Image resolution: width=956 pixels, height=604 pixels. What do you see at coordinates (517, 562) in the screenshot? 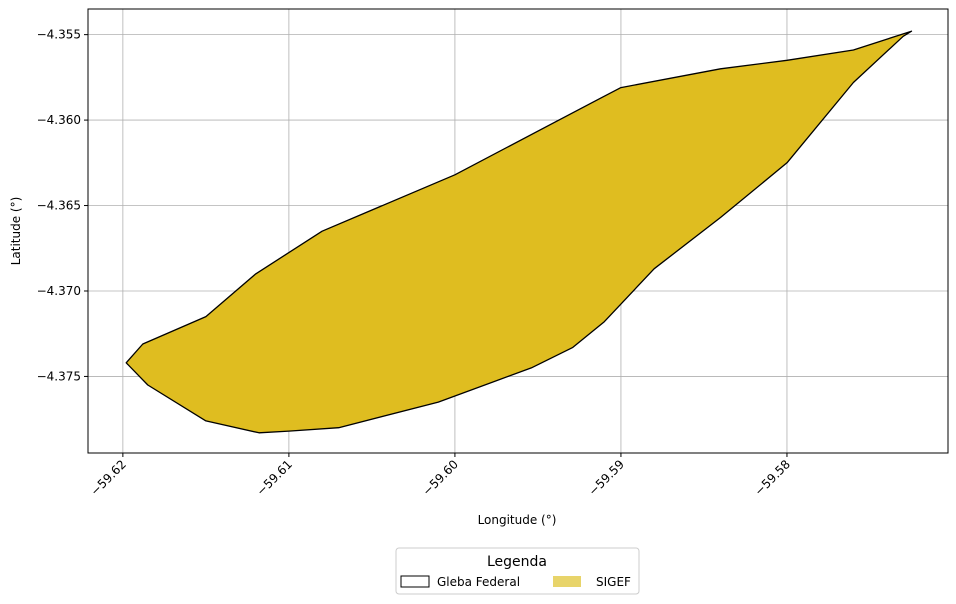
I see `legend-title: Legenda` at bounding box center [517, 562].